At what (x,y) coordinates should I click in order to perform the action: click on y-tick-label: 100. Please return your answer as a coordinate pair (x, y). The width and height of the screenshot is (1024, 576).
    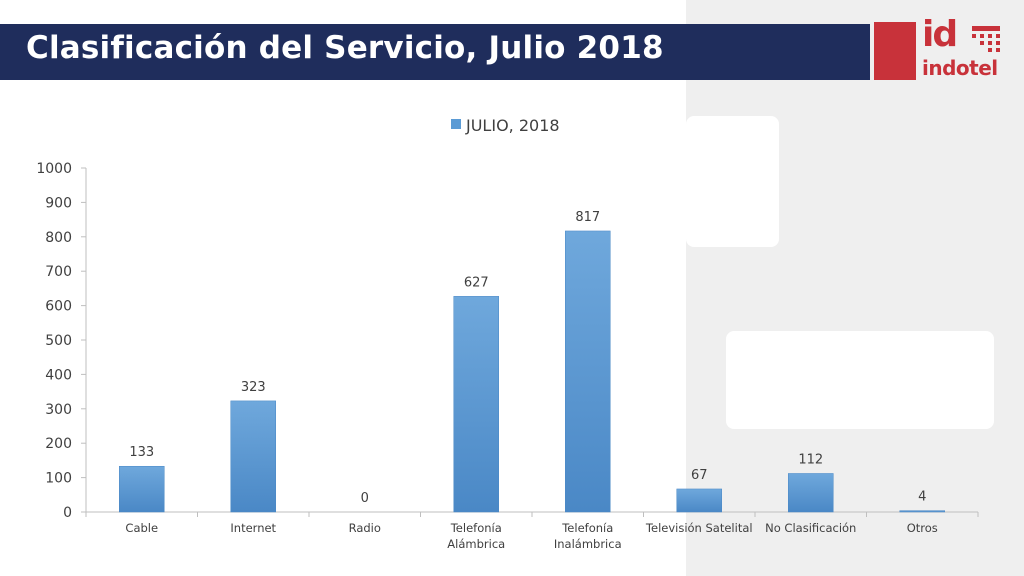
    Looking at the image, I should click on (58, 479).